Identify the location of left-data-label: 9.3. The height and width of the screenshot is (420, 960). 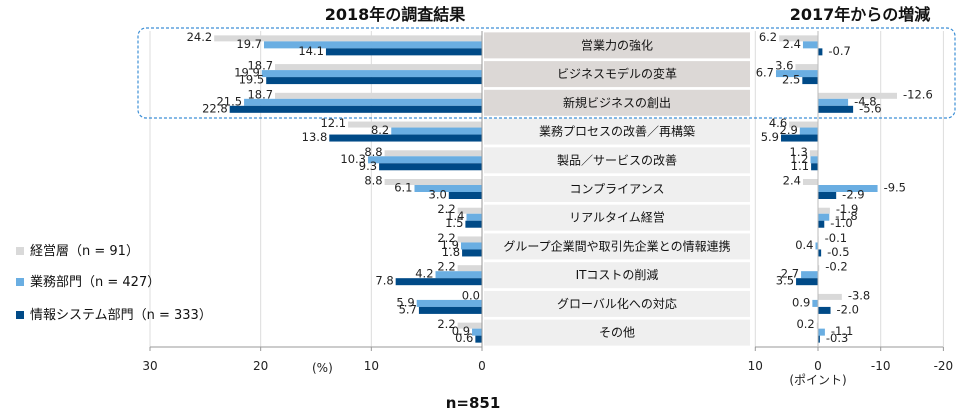
(368, 166).